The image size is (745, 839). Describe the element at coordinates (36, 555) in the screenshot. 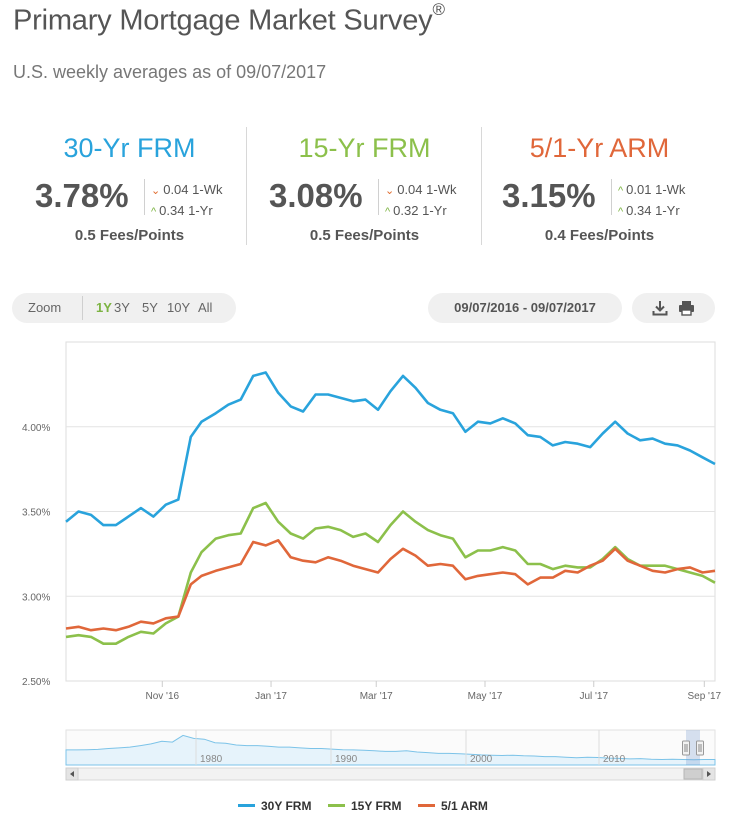

I see `y-axis-labels: 2.50% 3.00% 3.50% 4.00%` at that location.